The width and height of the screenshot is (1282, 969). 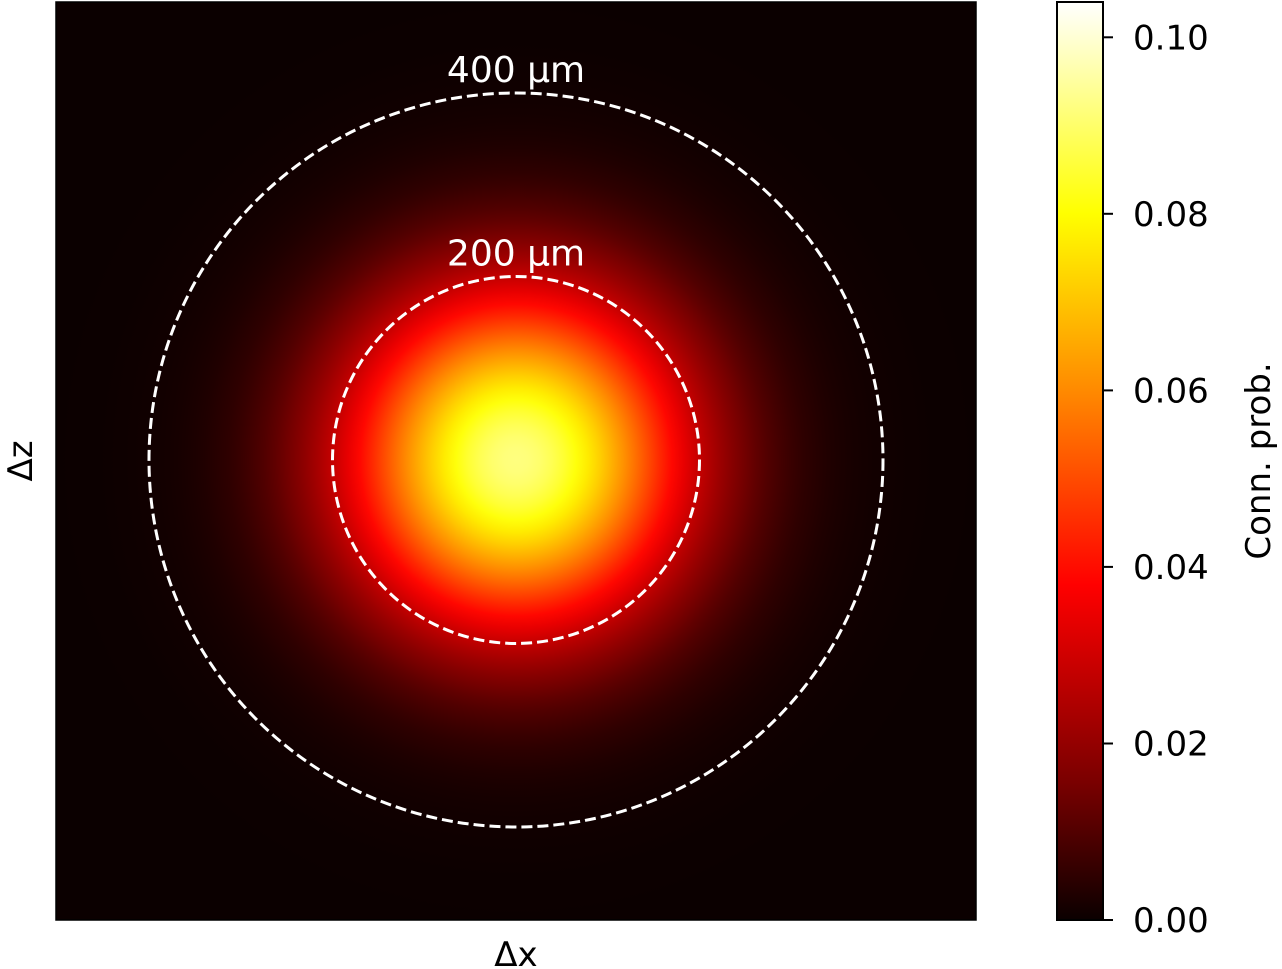 What do you see at coordinates (515, 952) in the screenshot?
I see `x-axis-label: Δx` at bounding box center [515, 952].